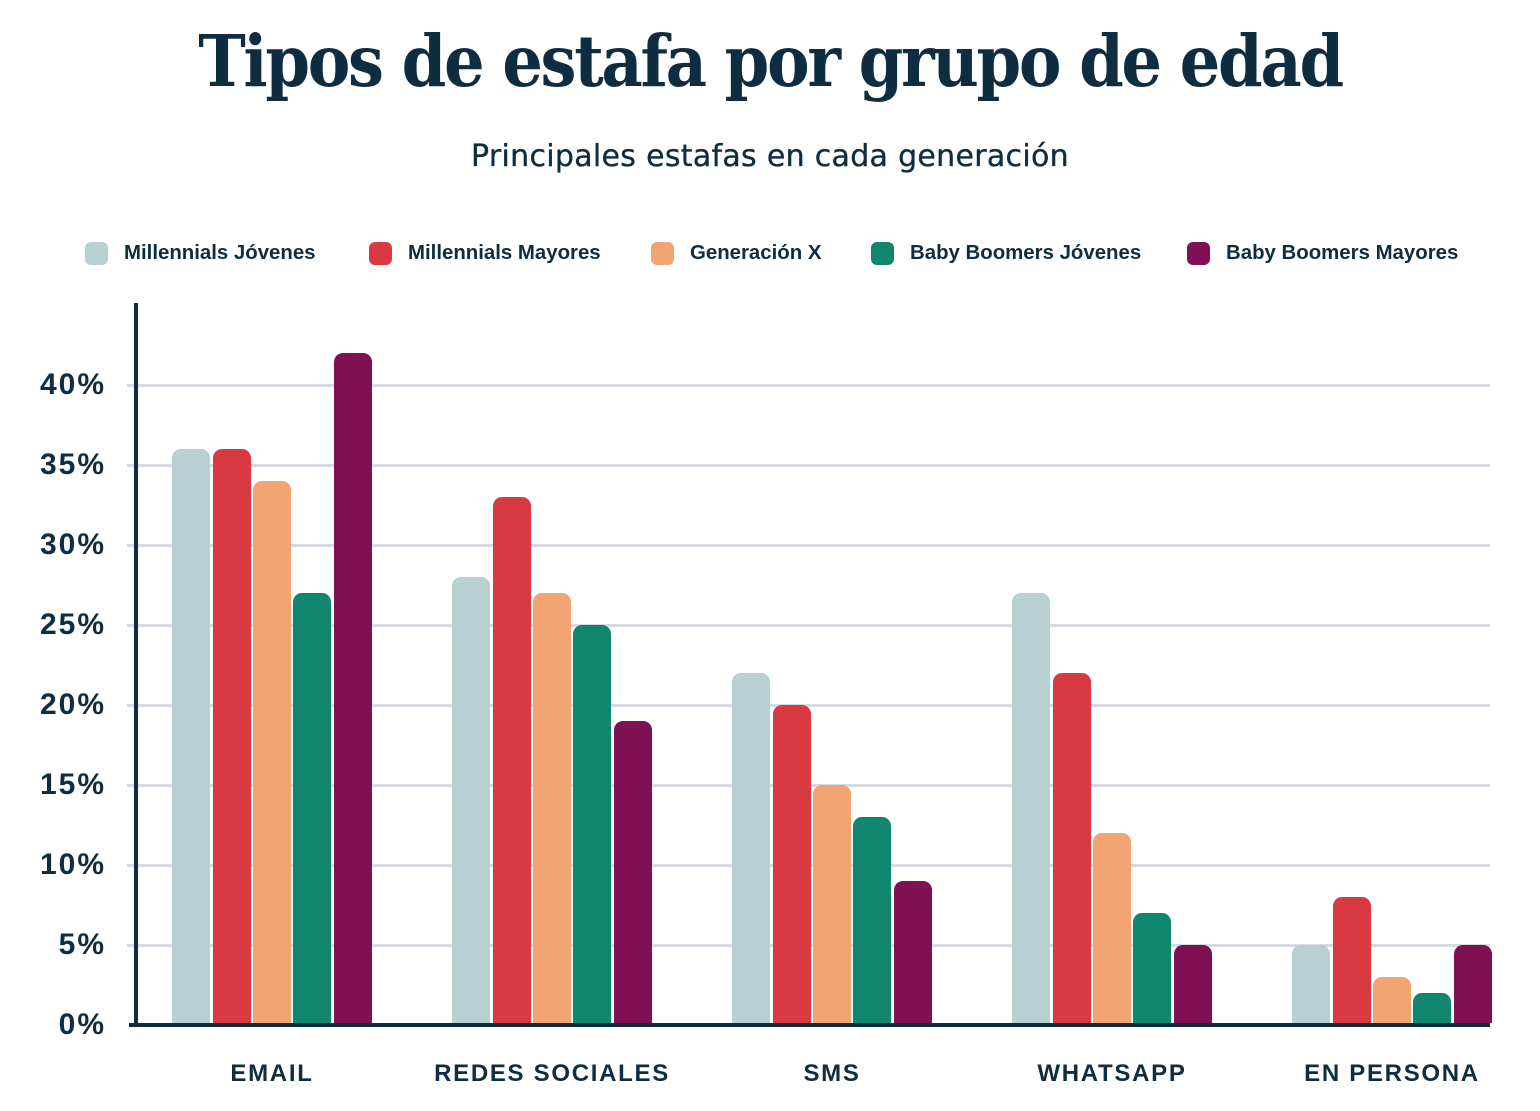 This screenshot has width=1540, height=1111. What do you see at coordinates (791, 864) in the screenshot?
I see `bar-sms-millennials-mayores` at bounding box center [791, 864].